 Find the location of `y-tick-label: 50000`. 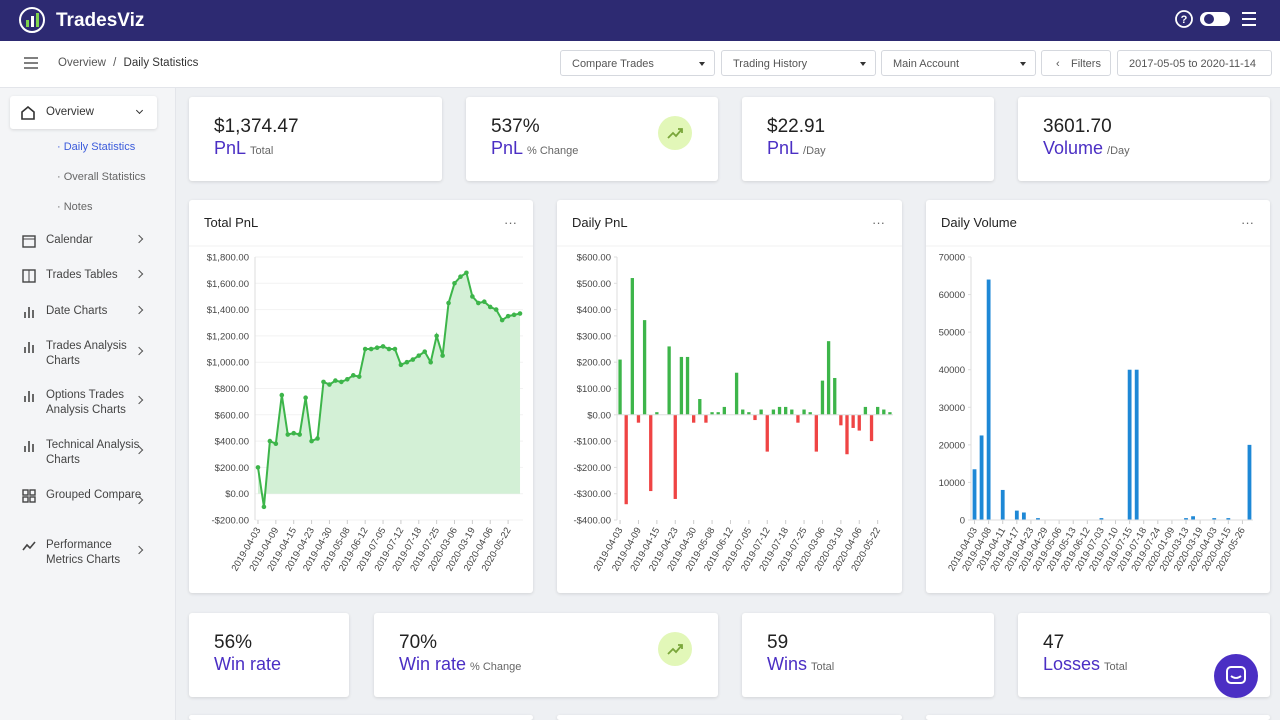

y-tick-label: 50000 is located at coordinates (952, 333).